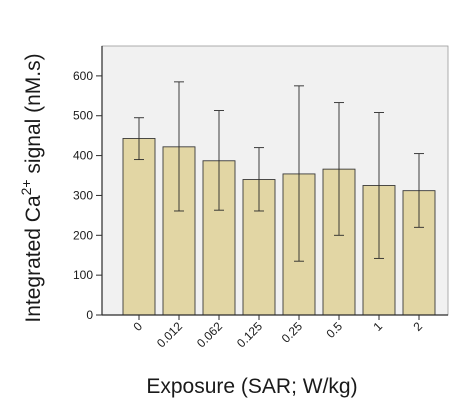  What do you see at coordinates (89, 315) in the screenshot?
I see `y-tick-label: 0` at bounding box center [89, 315].